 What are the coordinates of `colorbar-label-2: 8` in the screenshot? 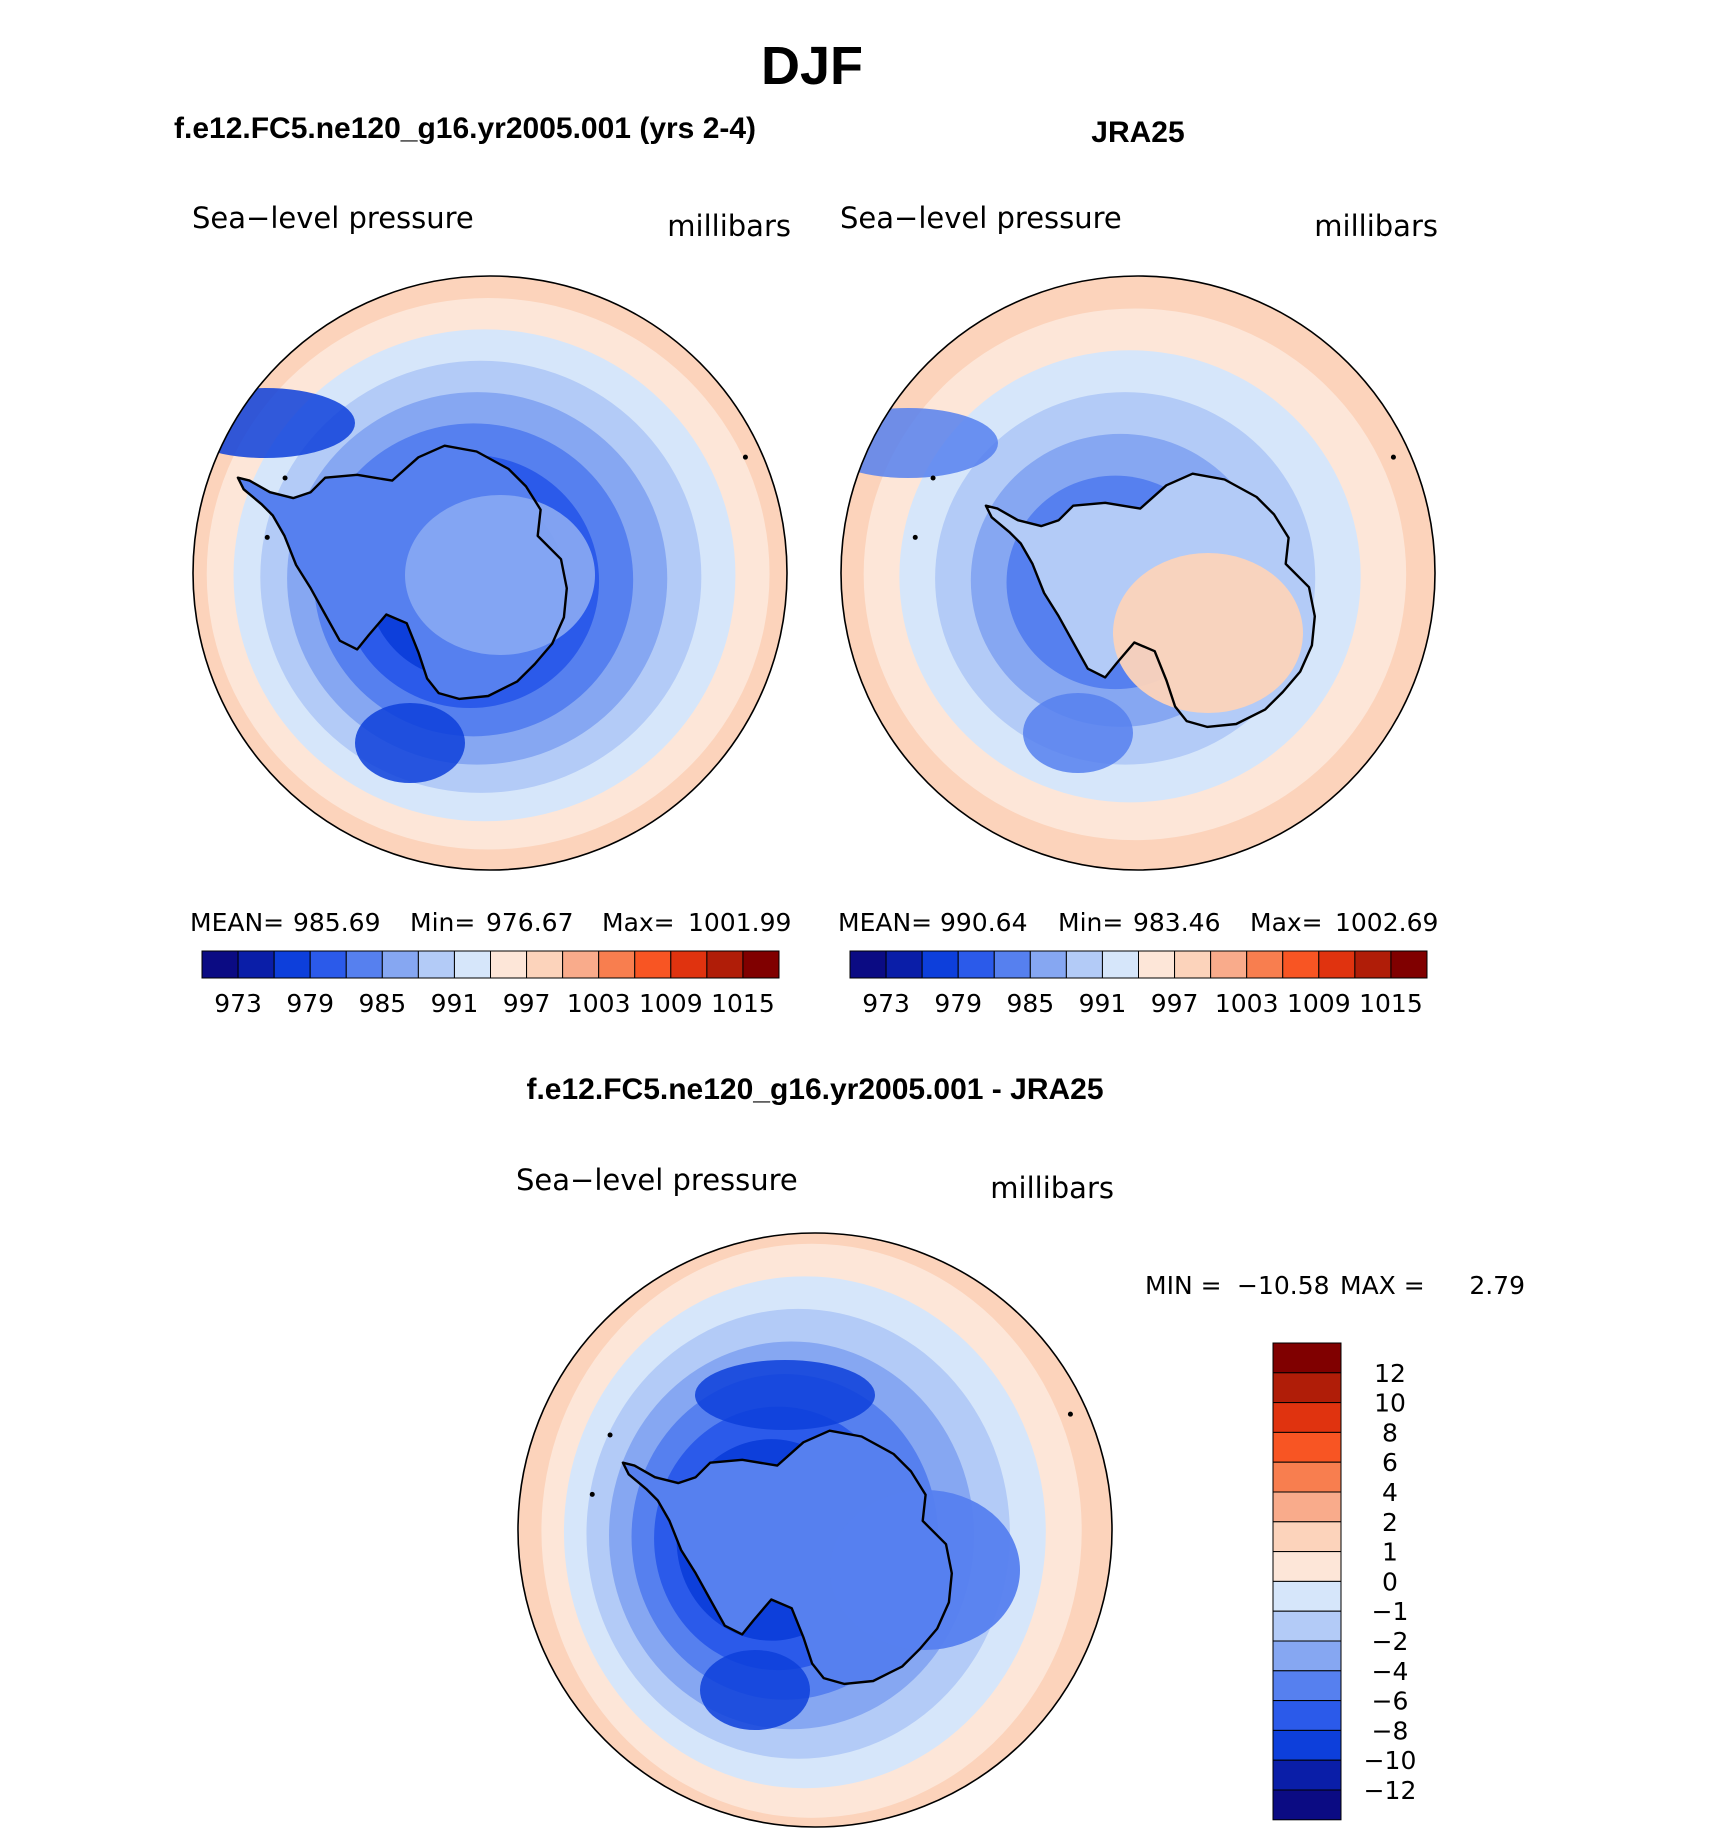 It's located at (1390, 1432).